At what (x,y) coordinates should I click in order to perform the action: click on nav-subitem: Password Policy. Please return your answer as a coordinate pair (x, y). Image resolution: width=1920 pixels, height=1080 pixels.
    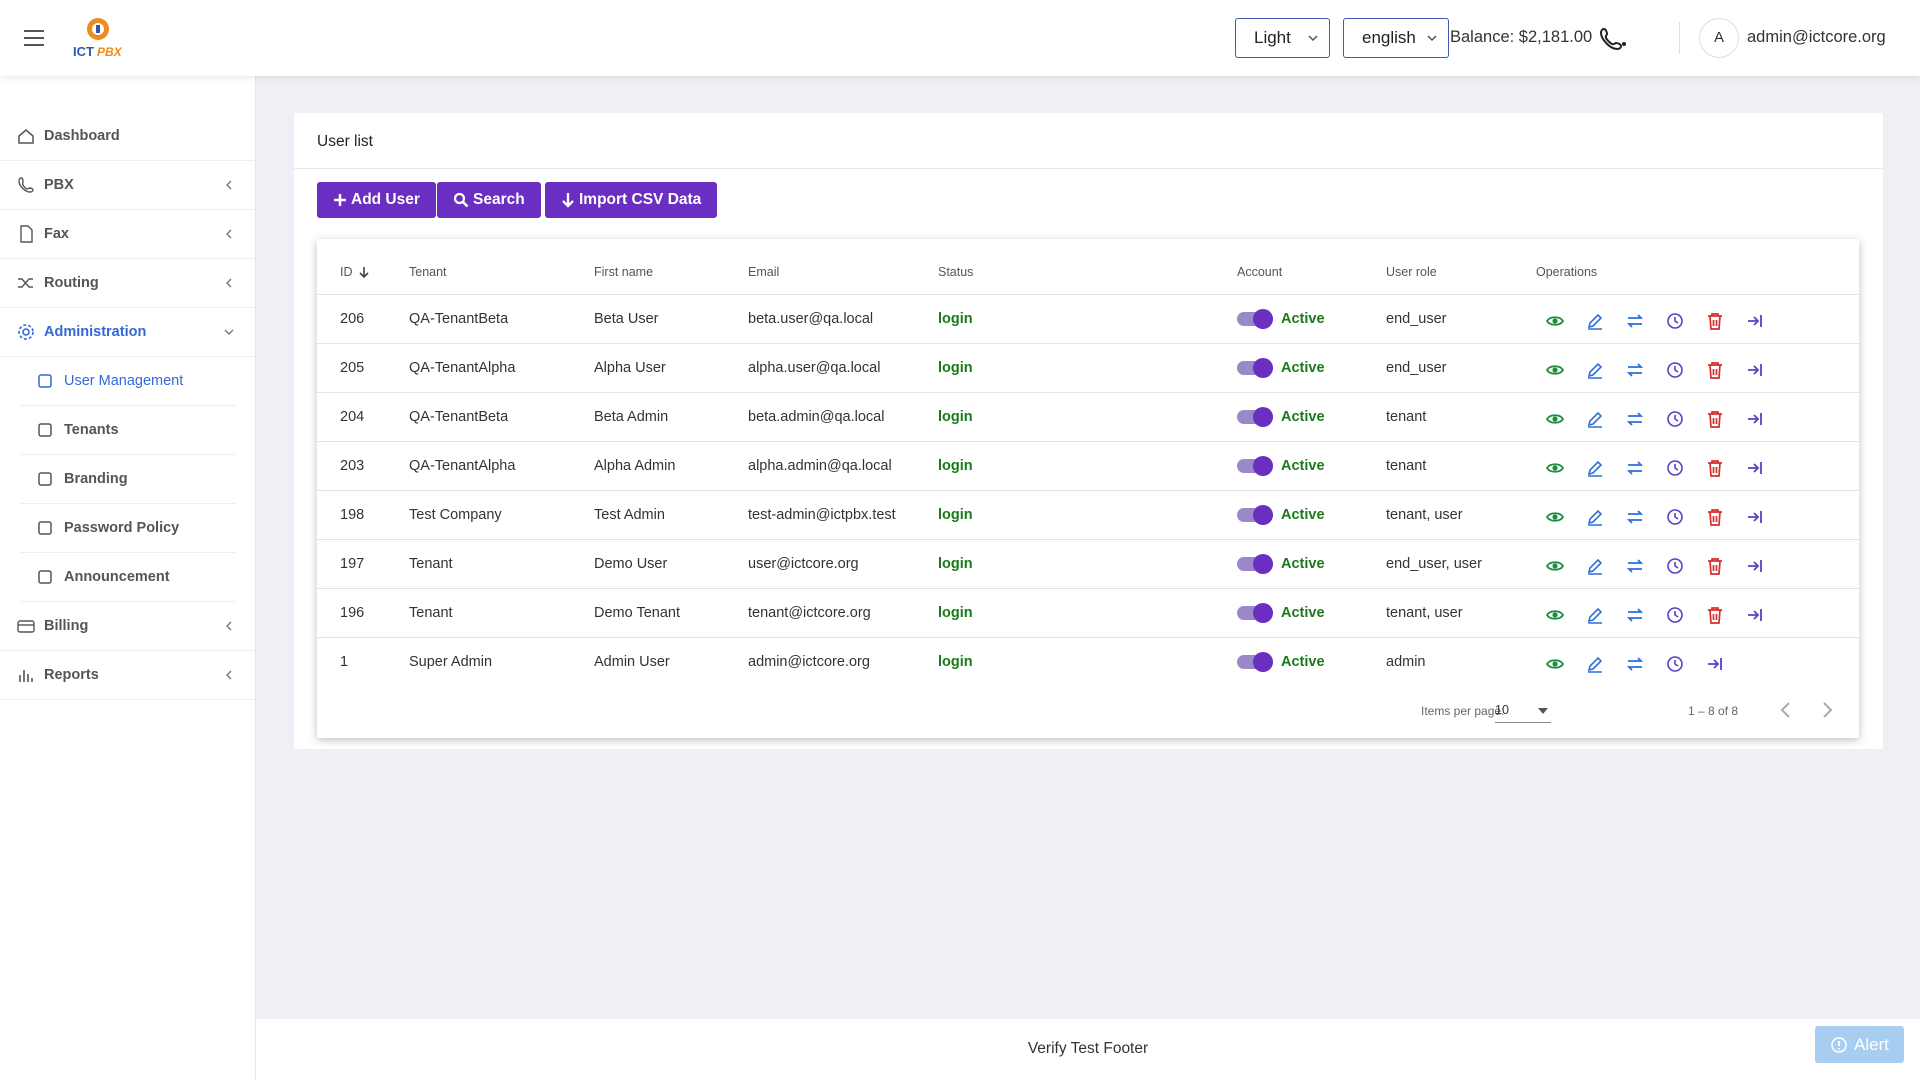
    Looking at the image, I should click on (128, 528).